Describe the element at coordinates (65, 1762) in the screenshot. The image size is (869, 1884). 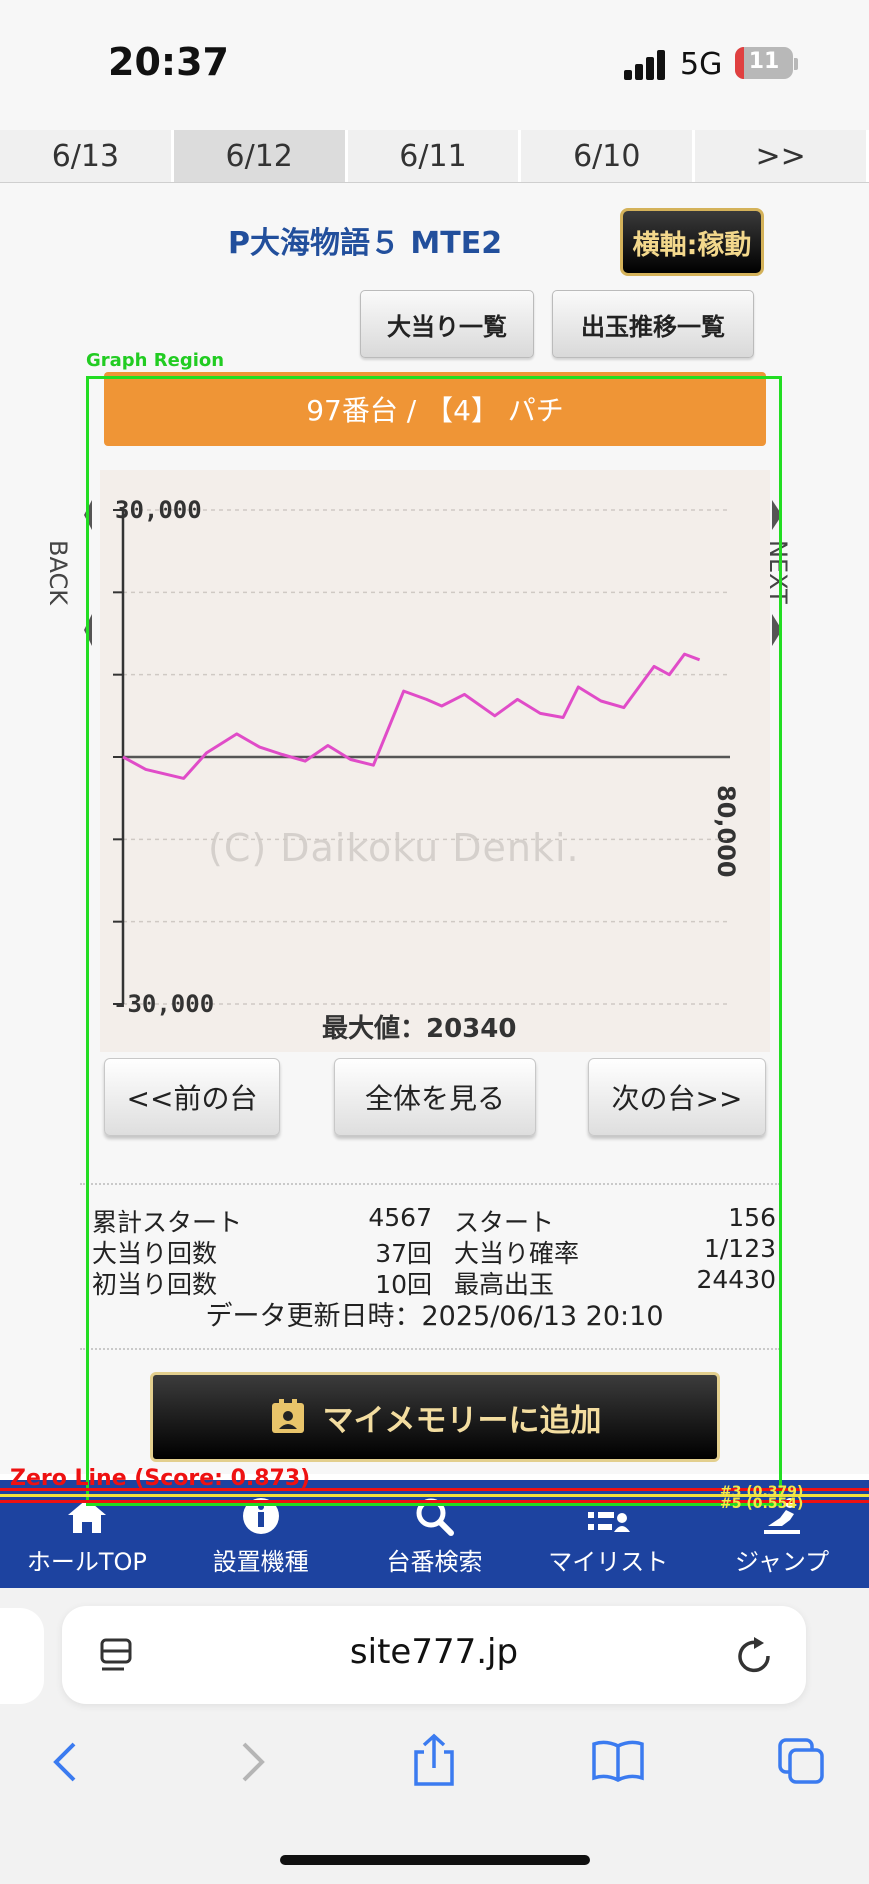
I see `back-nav-icon` at that location.